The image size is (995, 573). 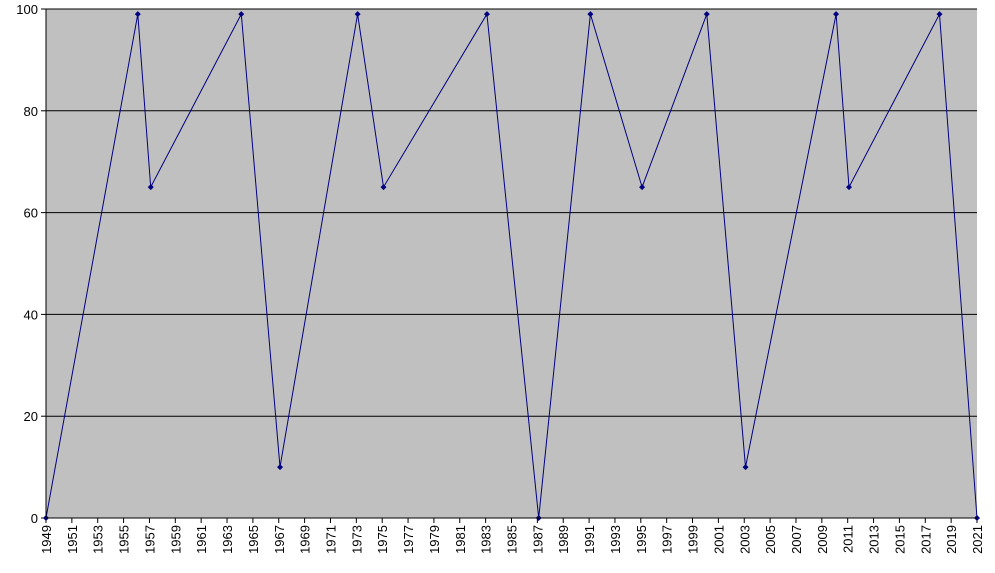 I want to click on x-tick-label: 1989, so click(x=563, y=539).